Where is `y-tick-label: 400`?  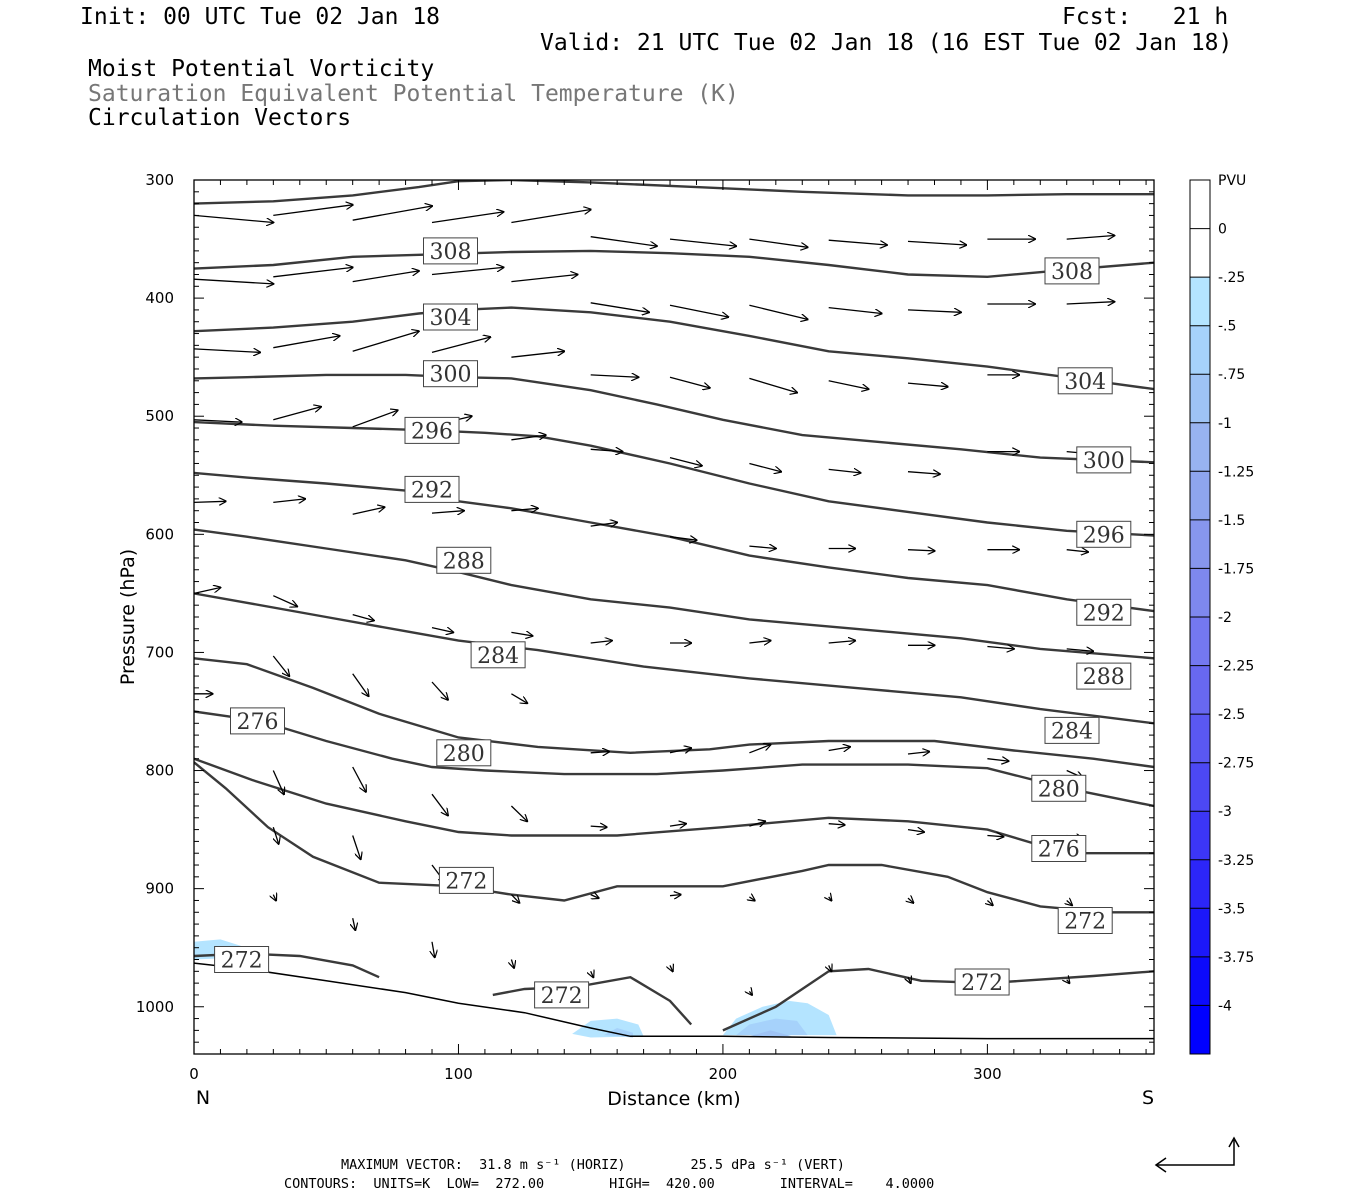
y-tick-label: 400 is located at coordinates (159, 298).